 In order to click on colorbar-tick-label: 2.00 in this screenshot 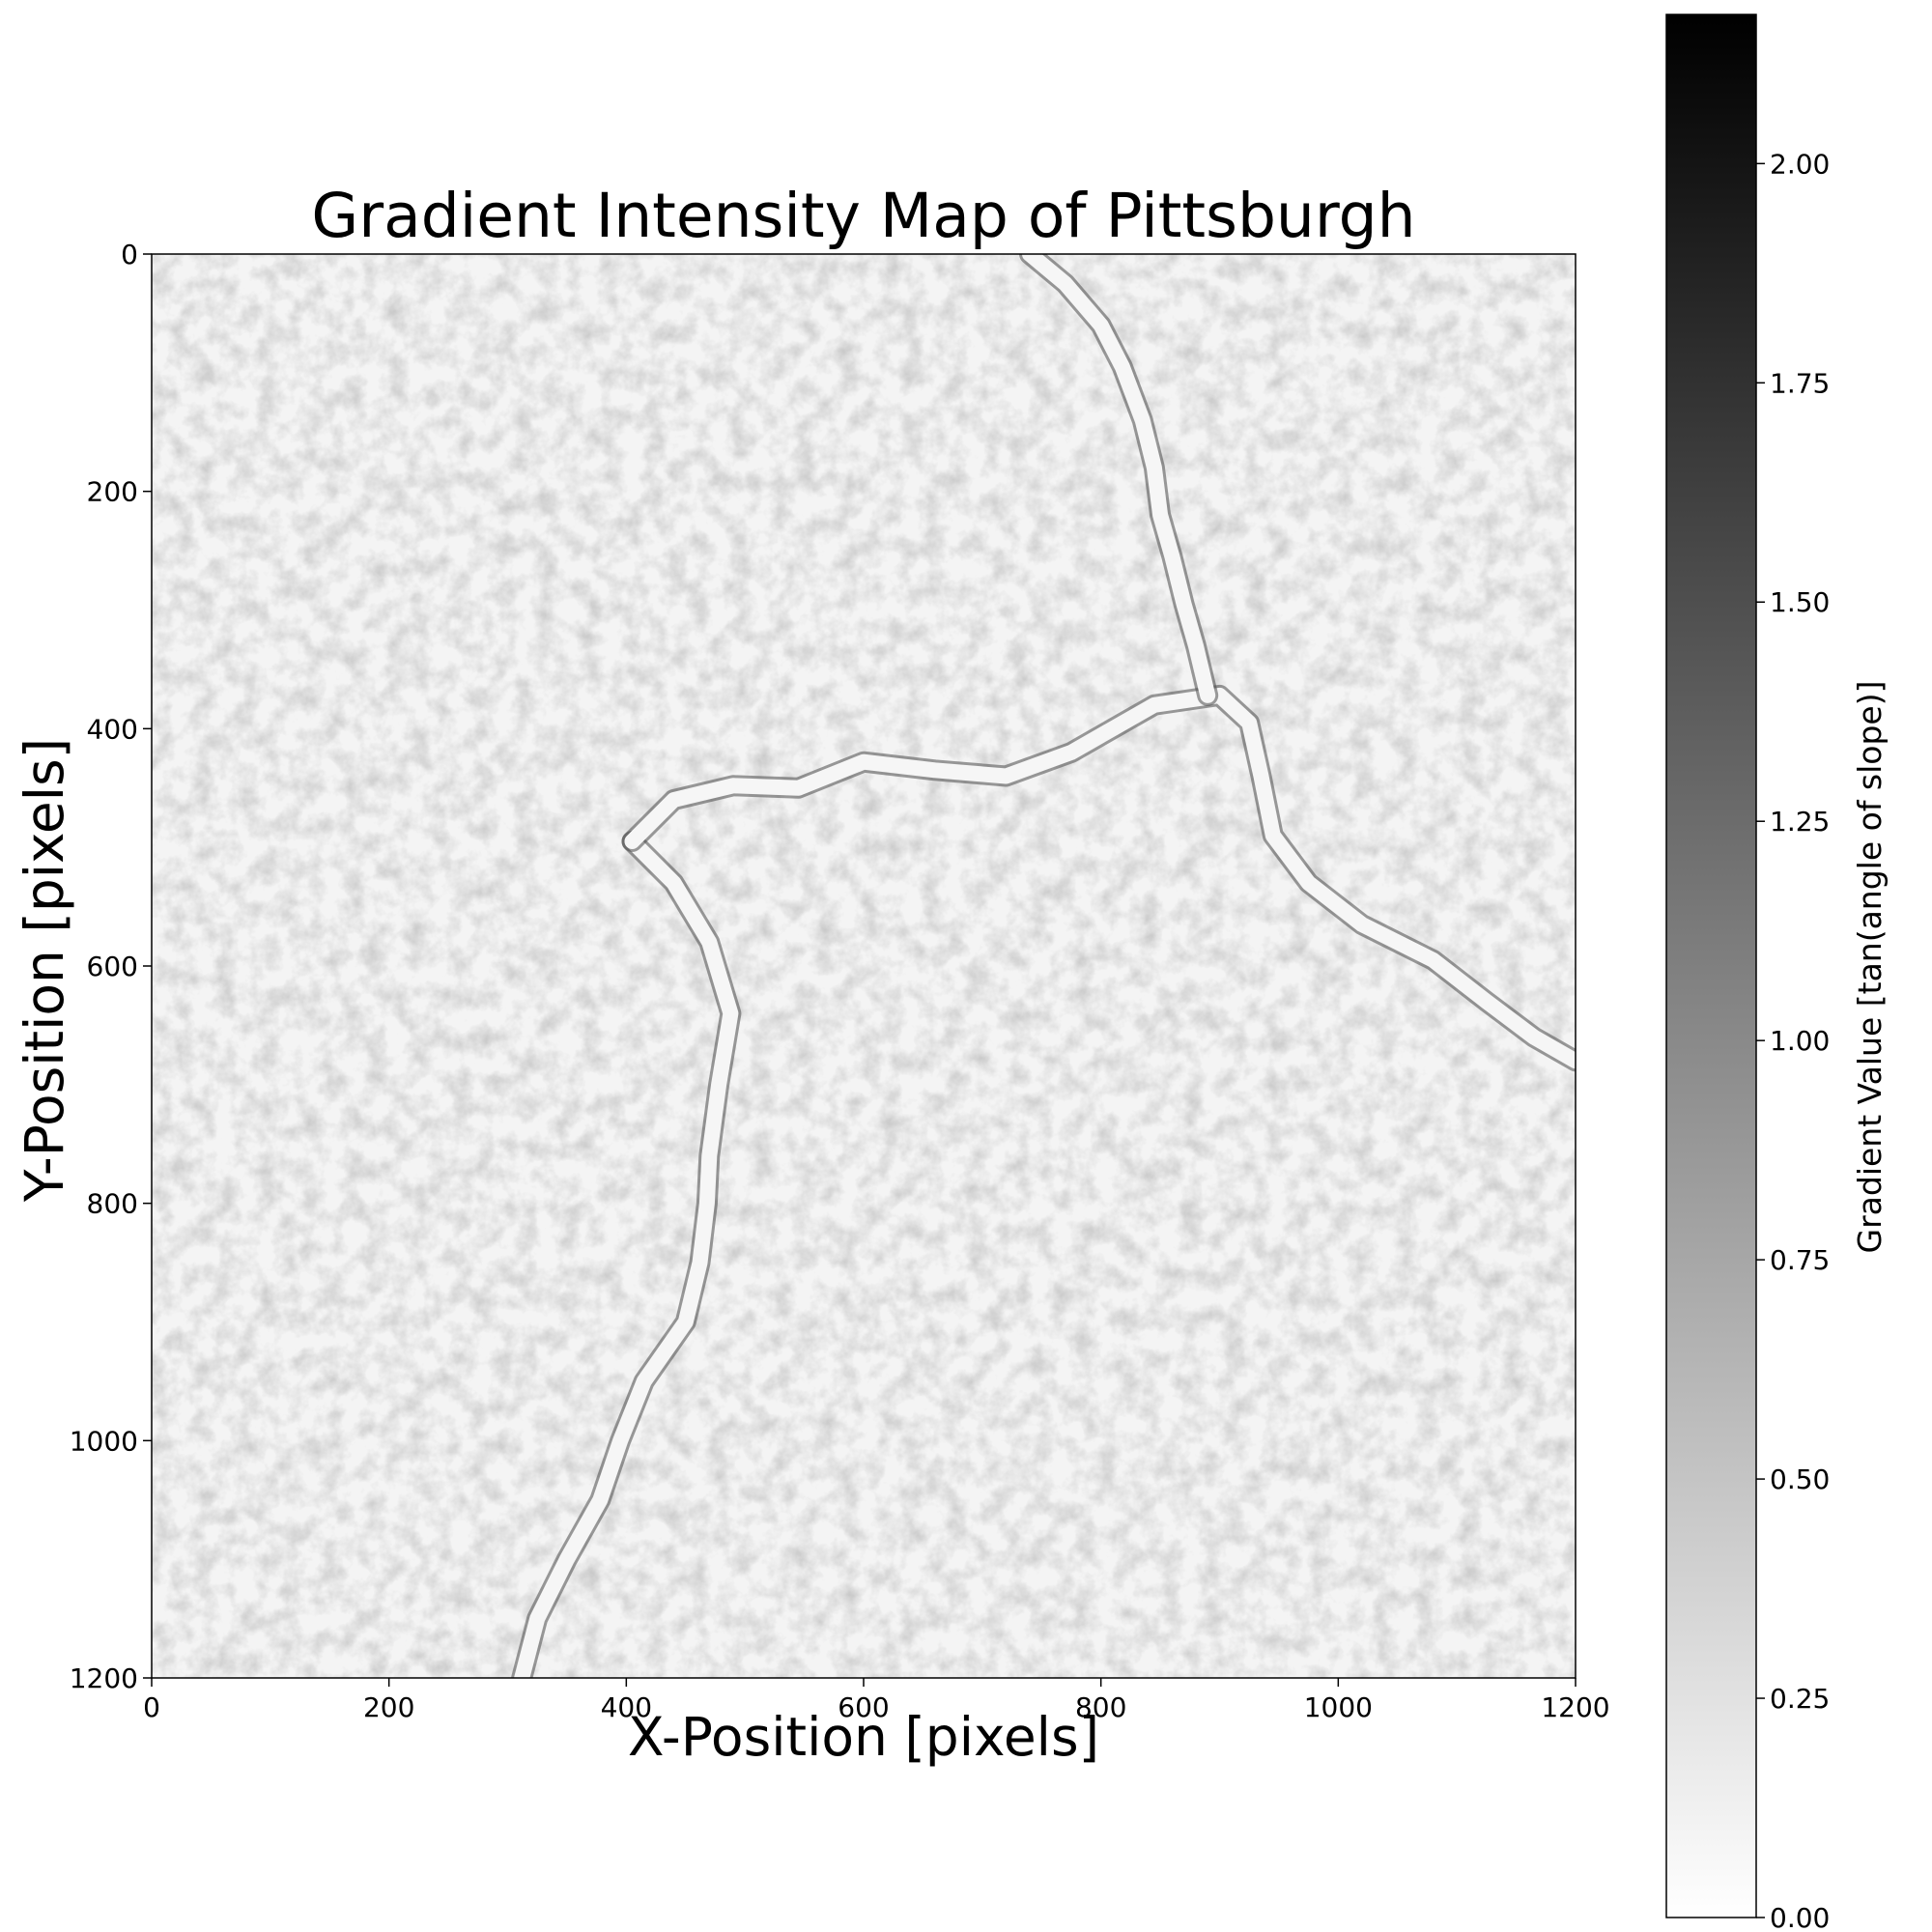, I will do `click(1800, 164)`.